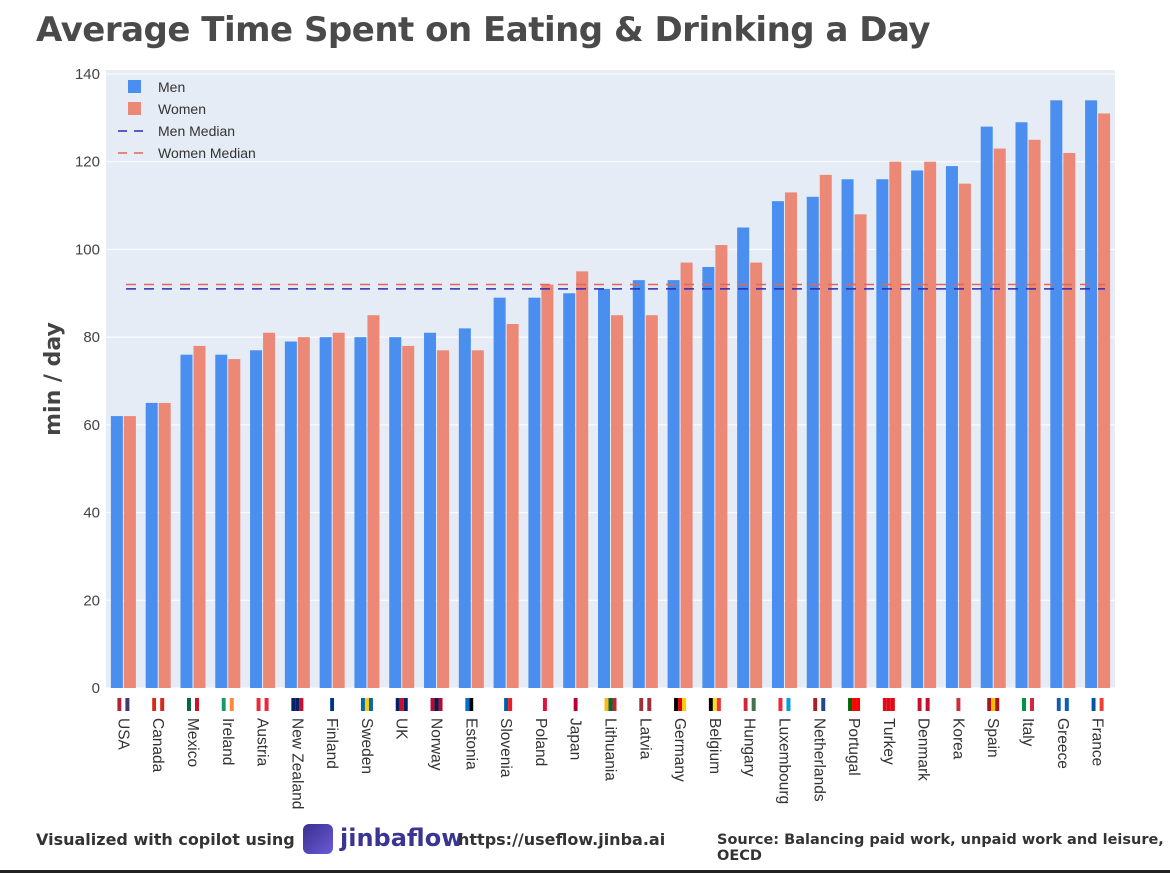 The image size is (1170, 873). What do you see at coordinates (269, 510) in the screenshot?
I see `bar-women-austria` at bounding box center [269, 510].